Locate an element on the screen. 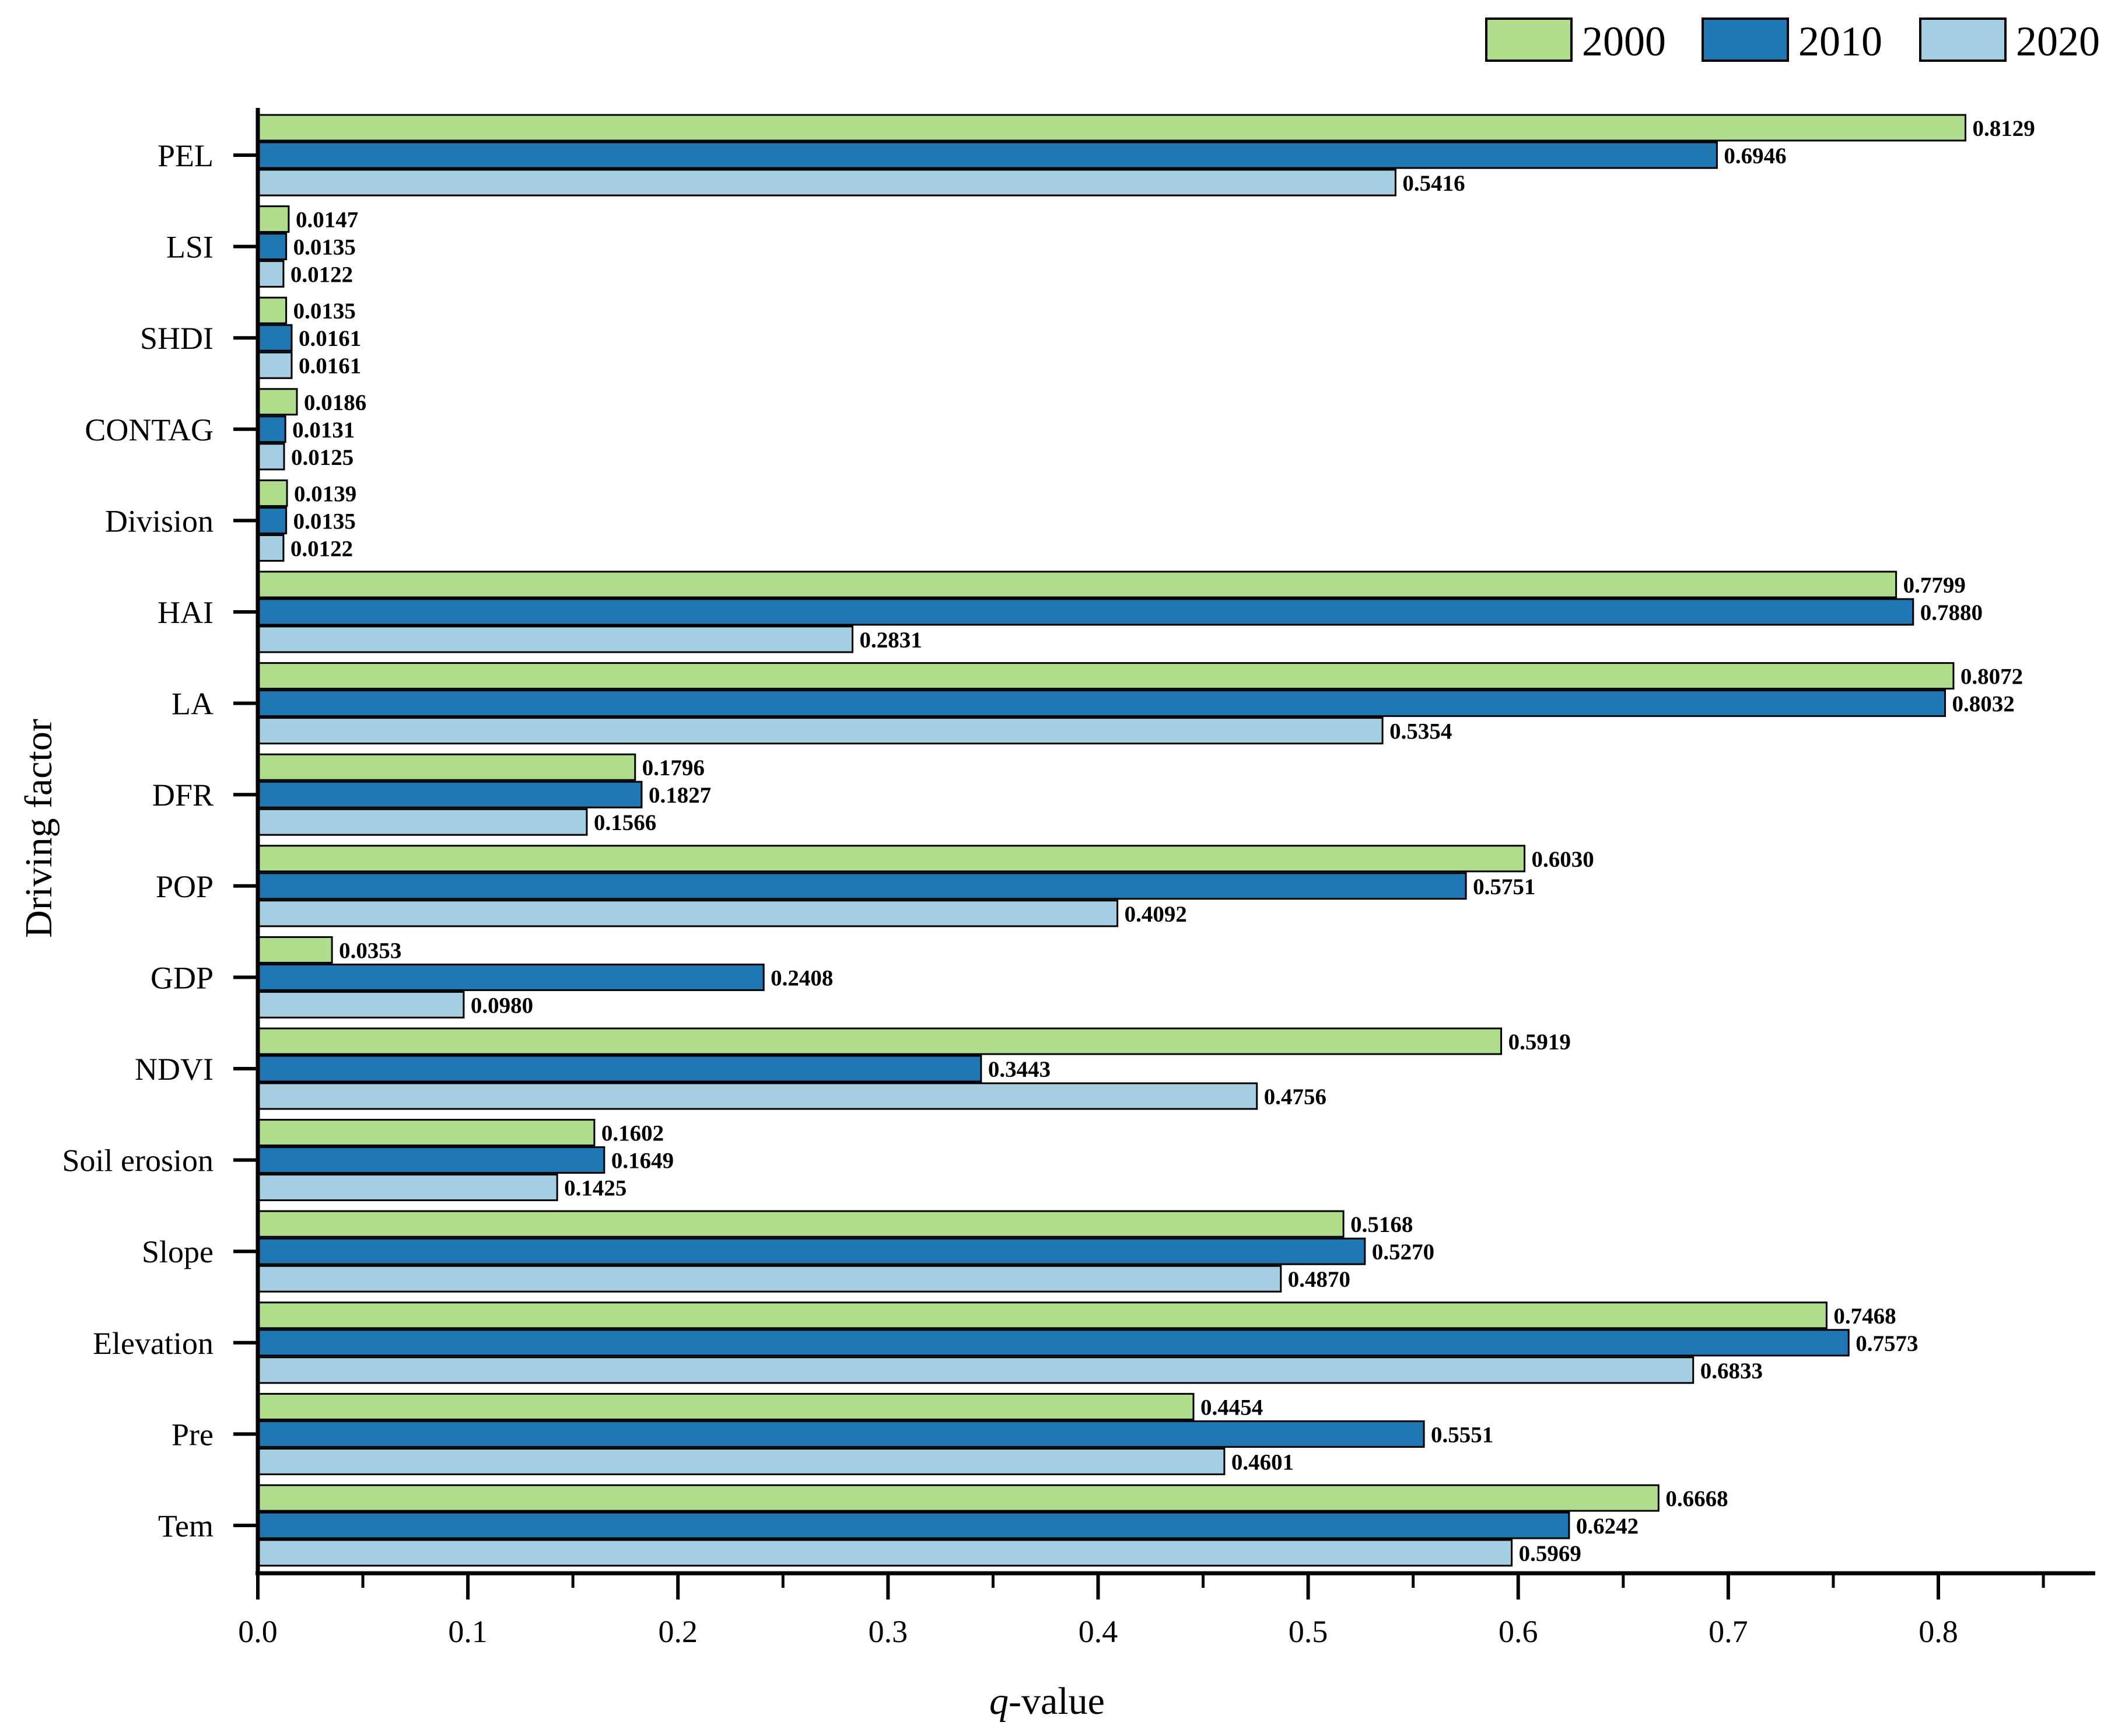 This screenshot has width=2118, height=1736. y-tick-label: Tem is located at coordinates (186, 1526).